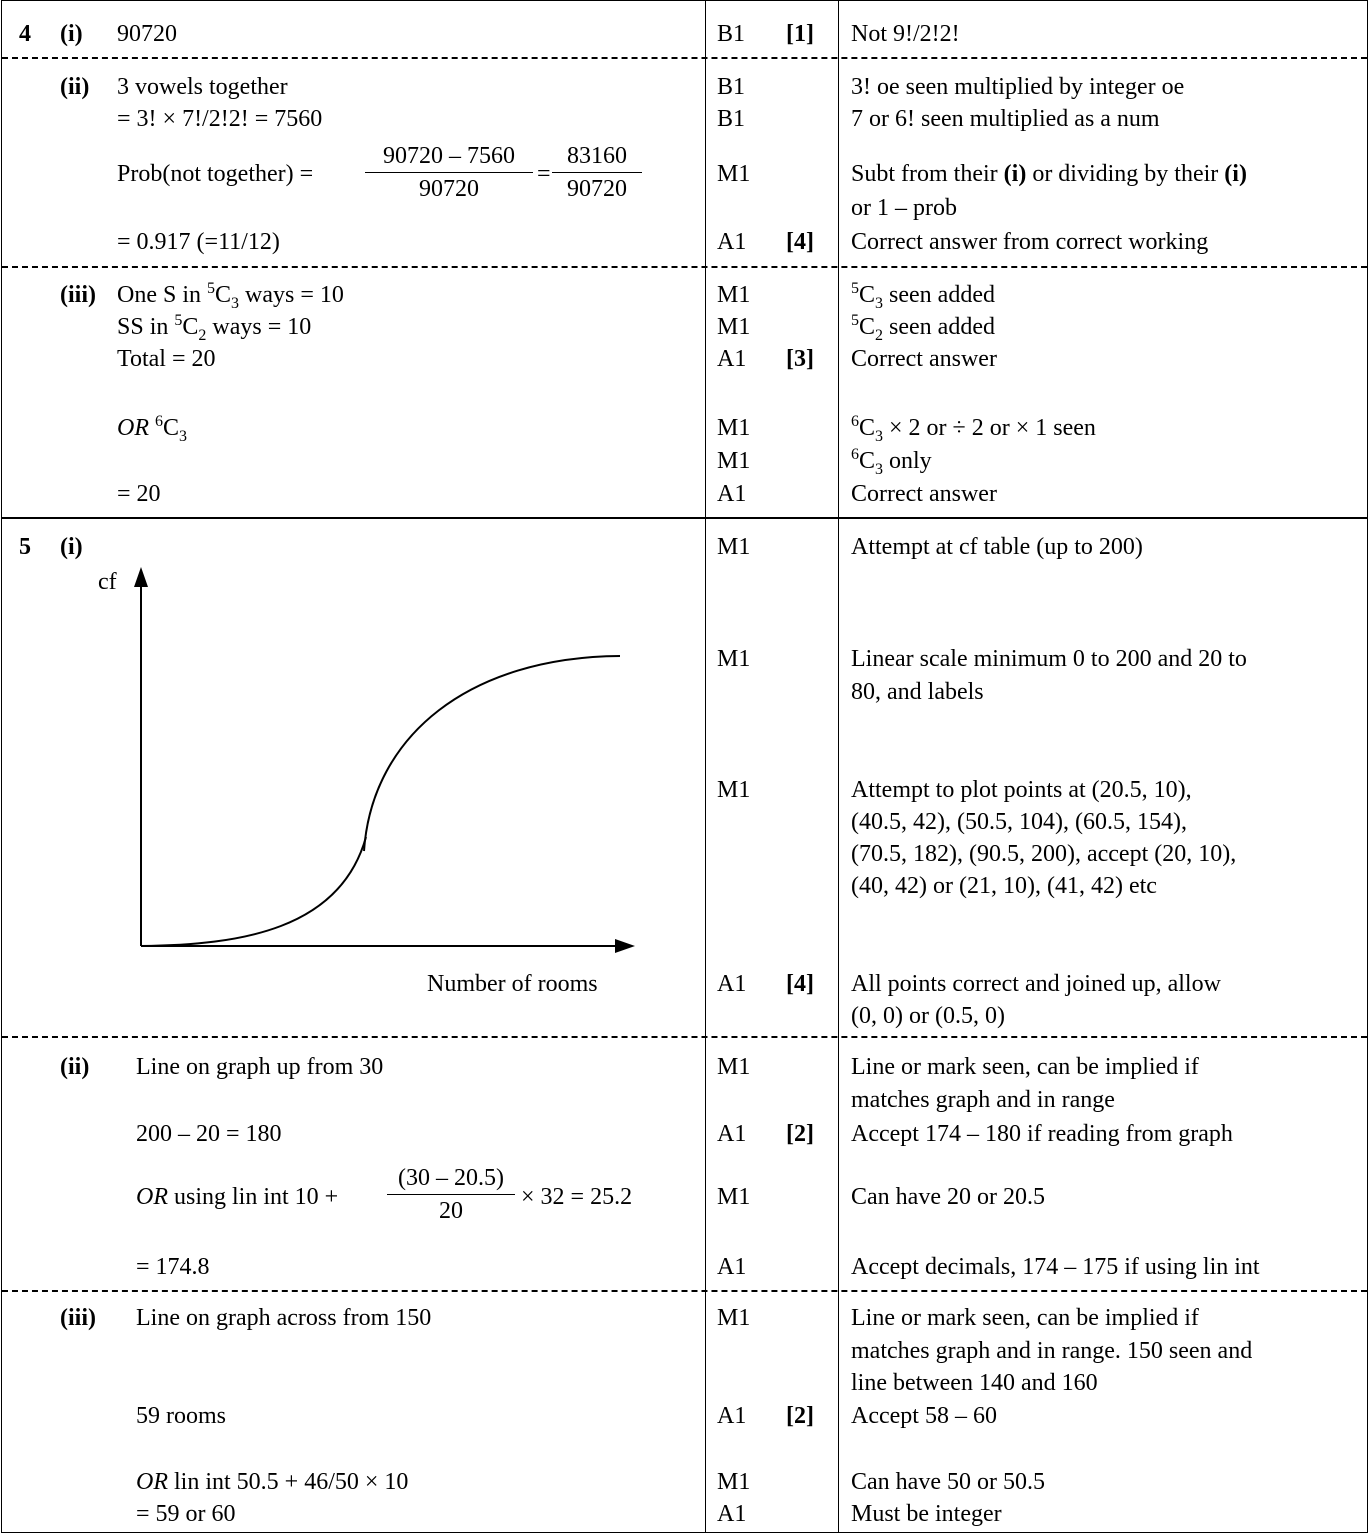 The height and width of the screenshot is (1535, 1370). What do you see at coordinates (1042, 1134) in the screenshot?
I see `guidance: Accept 174 – 180 if reading from graph` at bounding box center [1042, 1134].